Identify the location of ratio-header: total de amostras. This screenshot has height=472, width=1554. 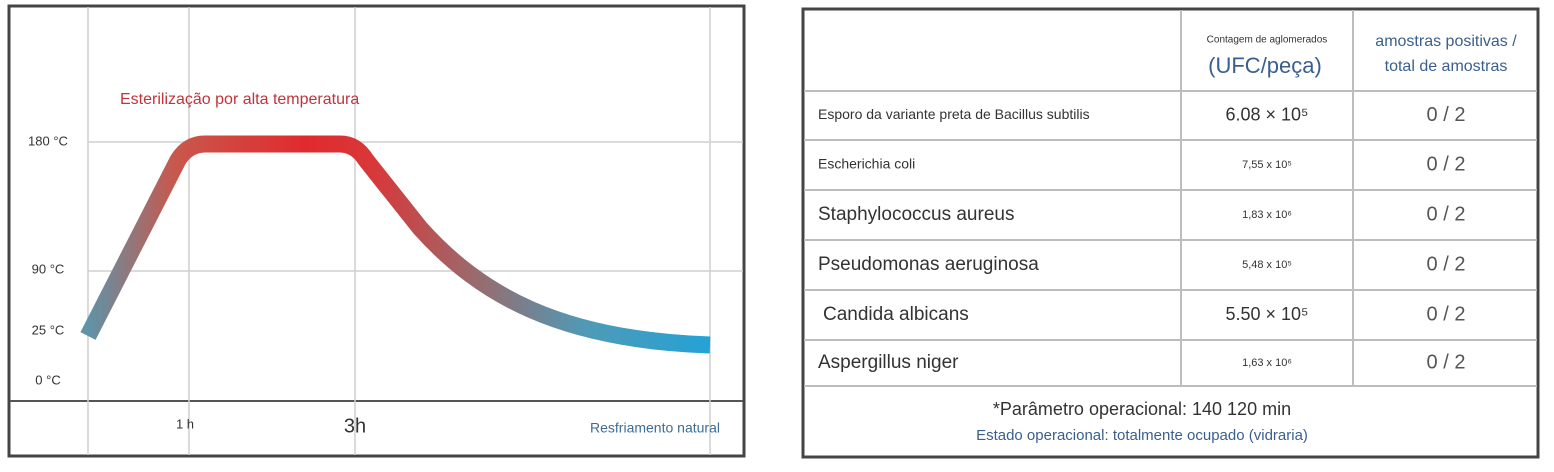
(1446, 66).